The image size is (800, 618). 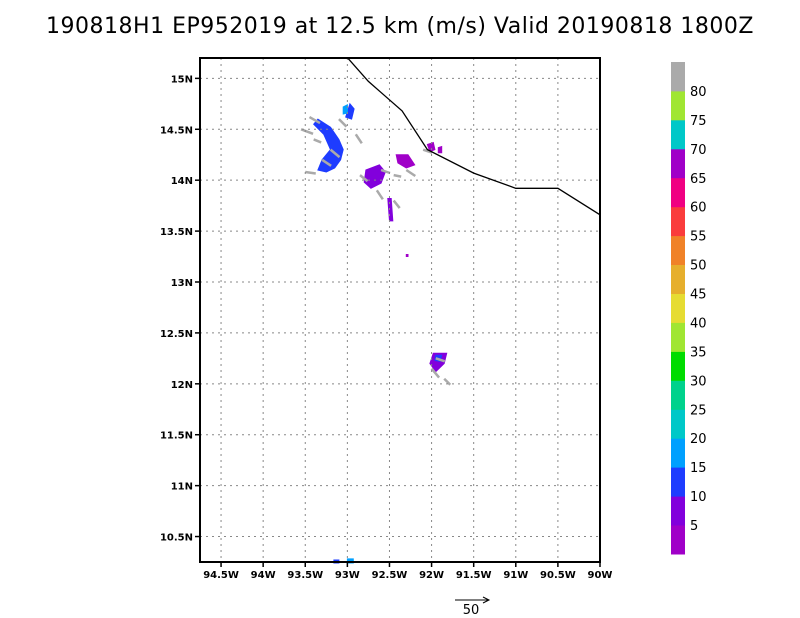 What do you see at coordinates (689, 308) in the screenshot?
I see `colorbar: 5 10 15 20 25 30 35 40 45 50 55 60 65 70 75 80` at bounding box center [689, 308].